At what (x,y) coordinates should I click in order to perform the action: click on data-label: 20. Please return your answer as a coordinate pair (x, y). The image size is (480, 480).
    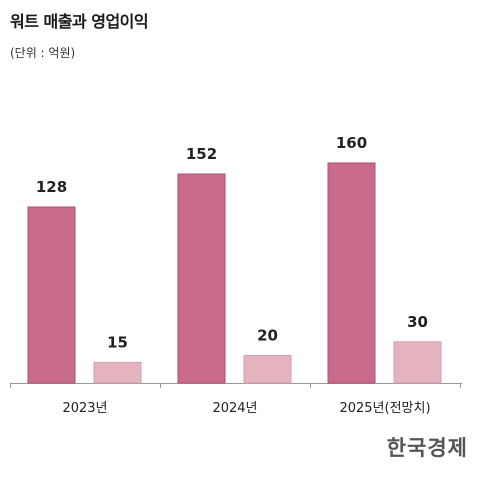
    Looking at the image, I should click on (267, 336).